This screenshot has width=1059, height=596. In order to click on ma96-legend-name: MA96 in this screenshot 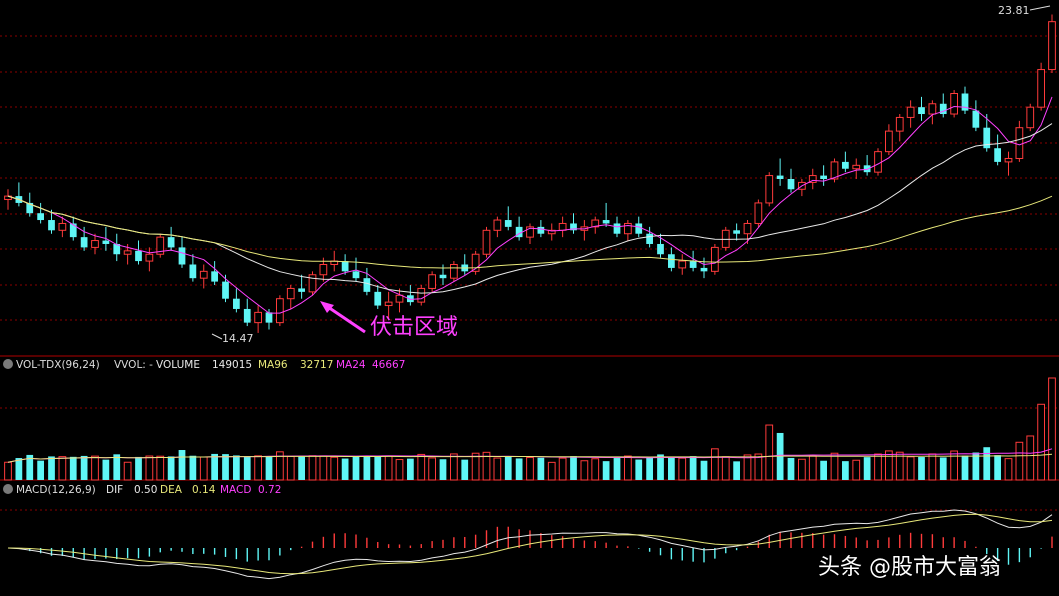, I will do `click(273, 365)`.